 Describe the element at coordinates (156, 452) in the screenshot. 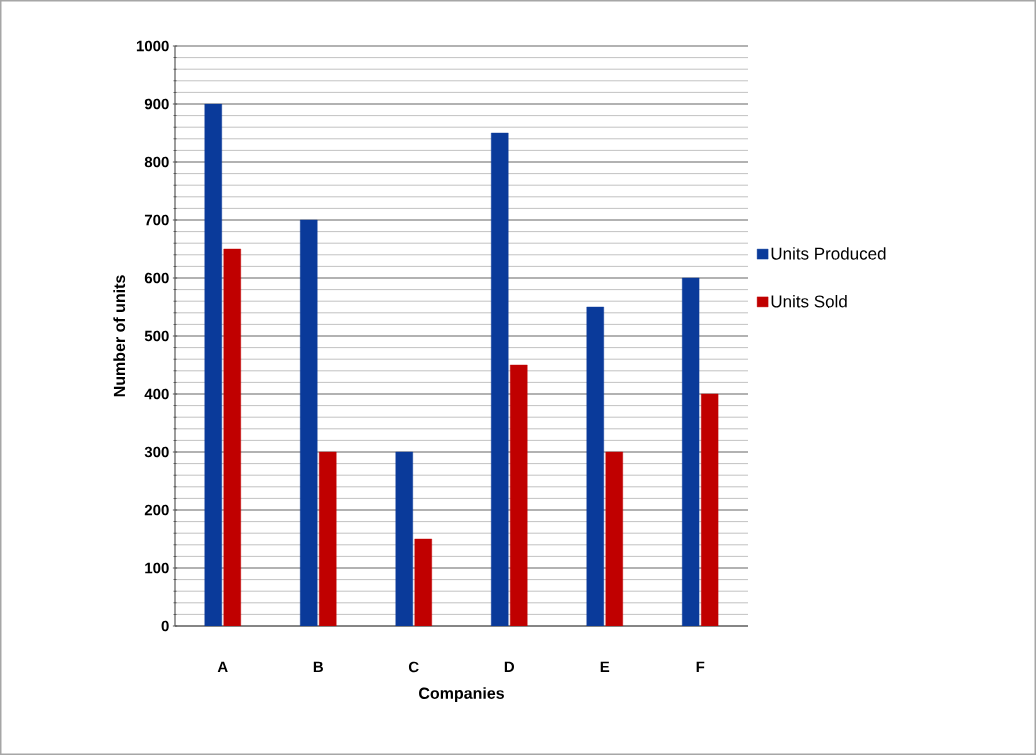

I see `y-tick-label: 300` at that location.